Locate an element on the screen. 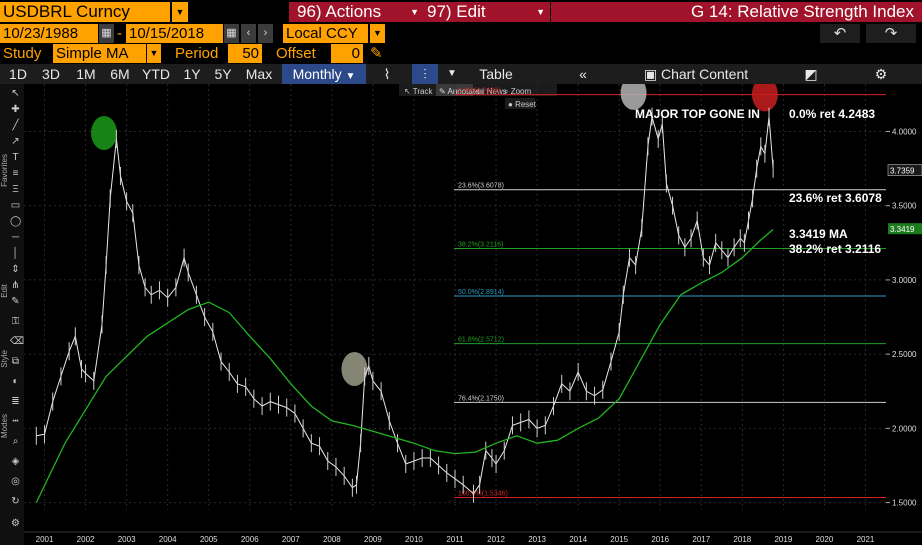  study-dropdown-icon: ▼ is located at coordinates (154, 53).